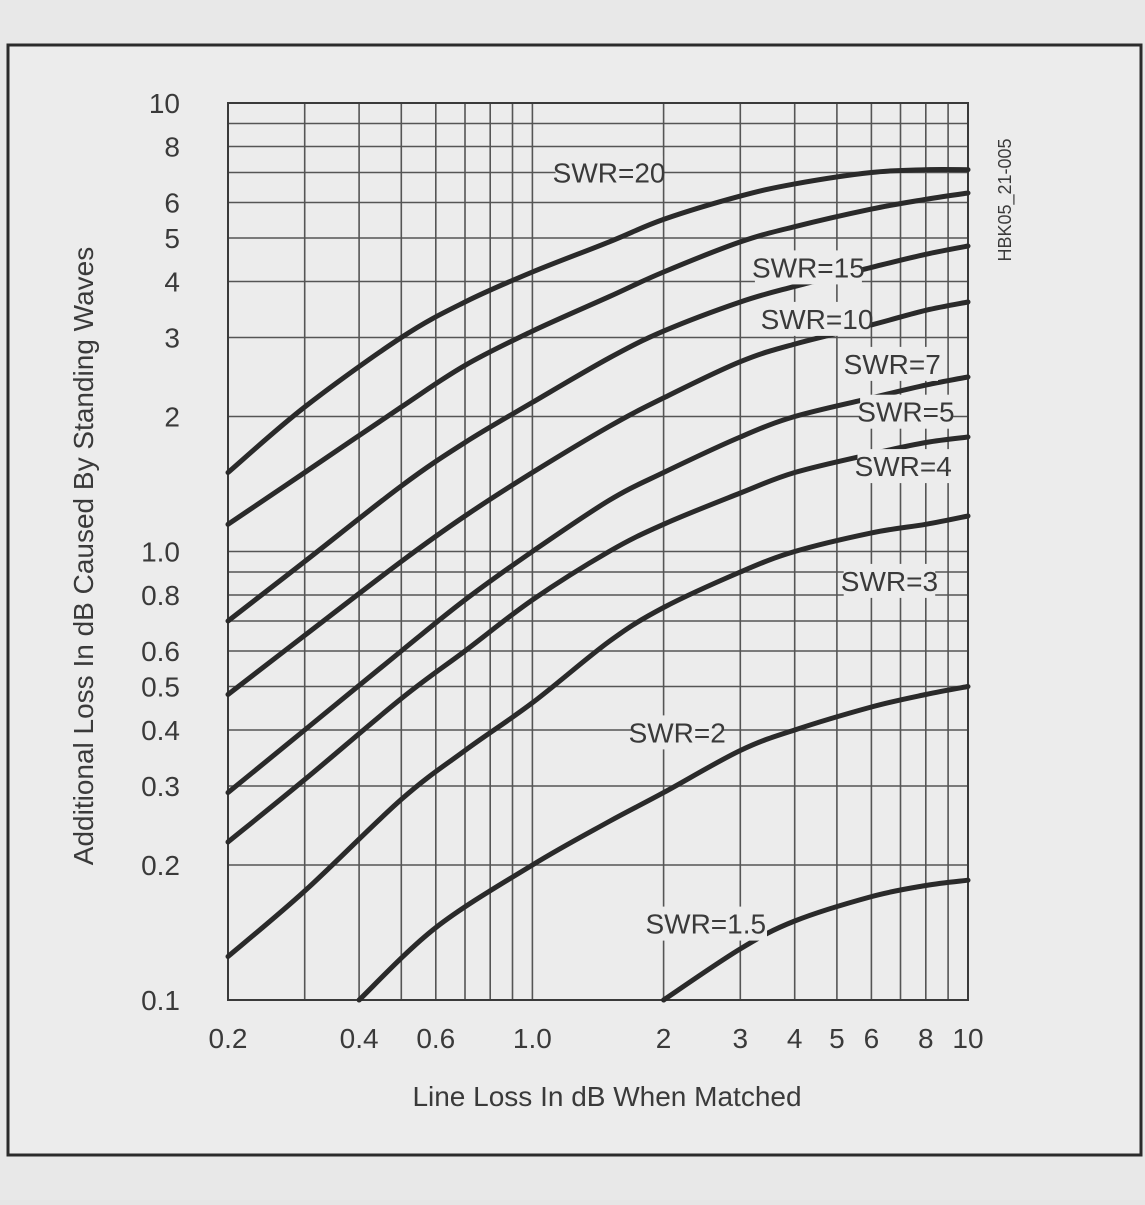  I want to click on y-tick-label: 1.0, so click(160, 552).